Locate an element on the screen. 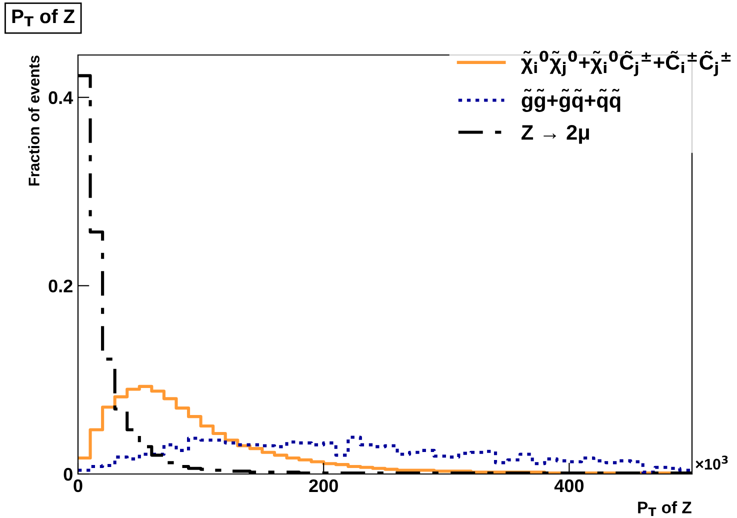 The image size is (737, 518). x-tick-label: 0 is located at coordinates (78, 485).